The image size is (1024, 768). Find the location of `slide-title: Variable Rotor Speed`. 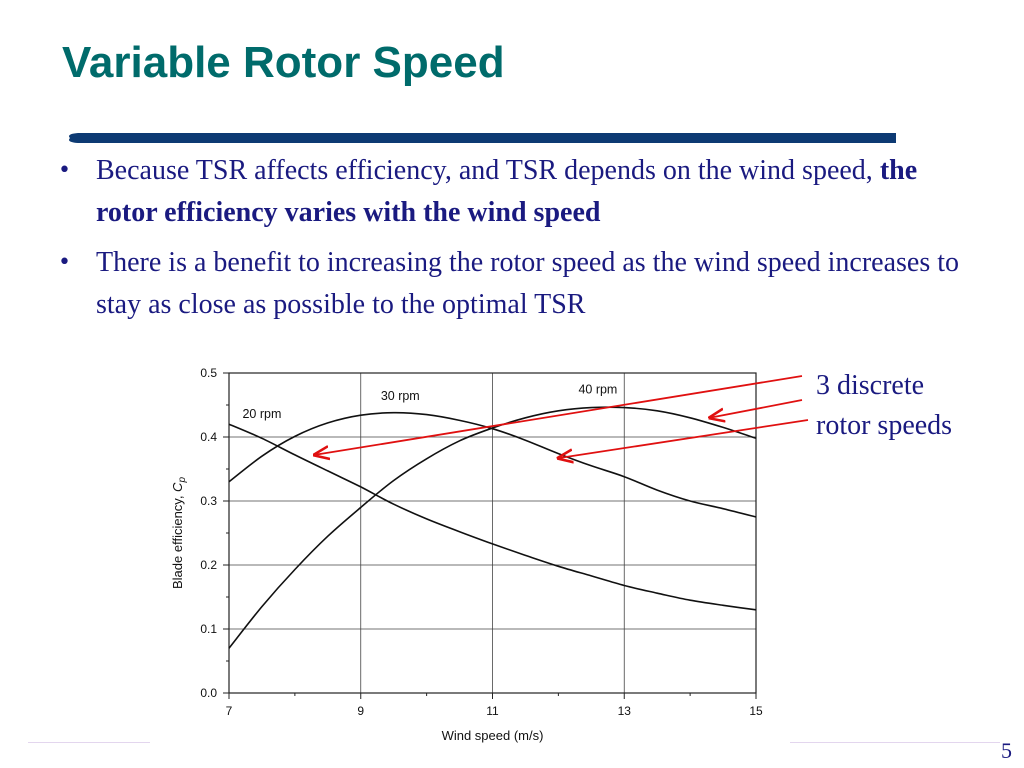

slide-title: Variable Rotor Speed is located at coordinates (283, 62).